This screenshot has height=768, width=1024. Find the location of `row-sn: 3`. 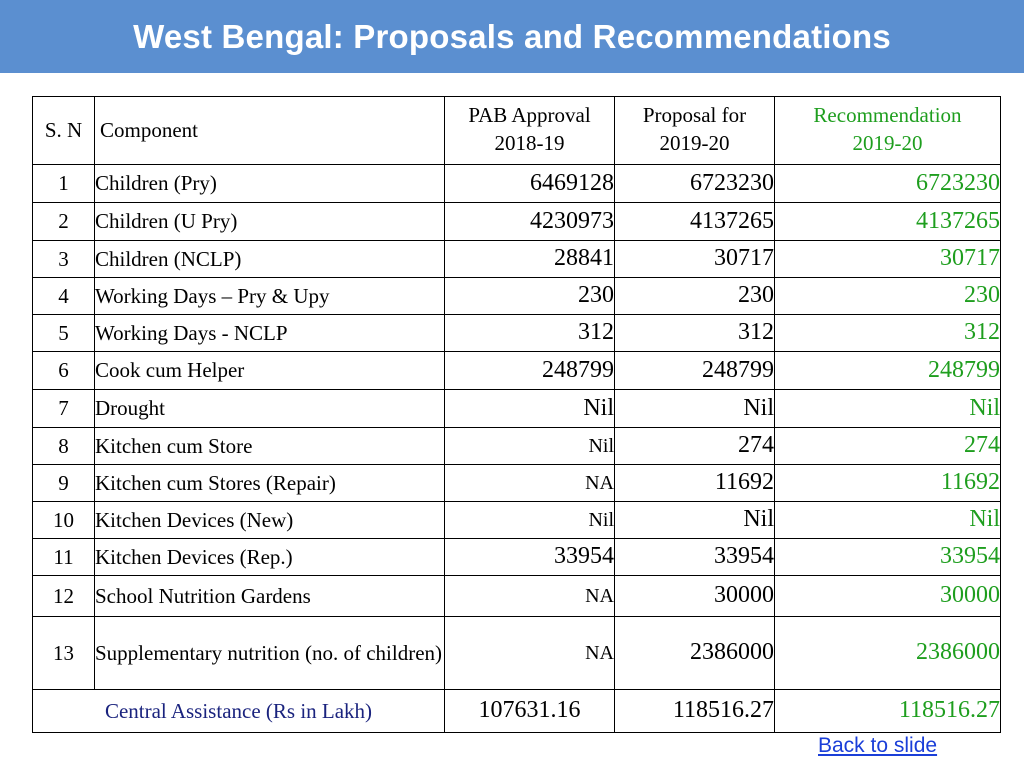

row-sn: 3 is located at coordinates (63, 259).